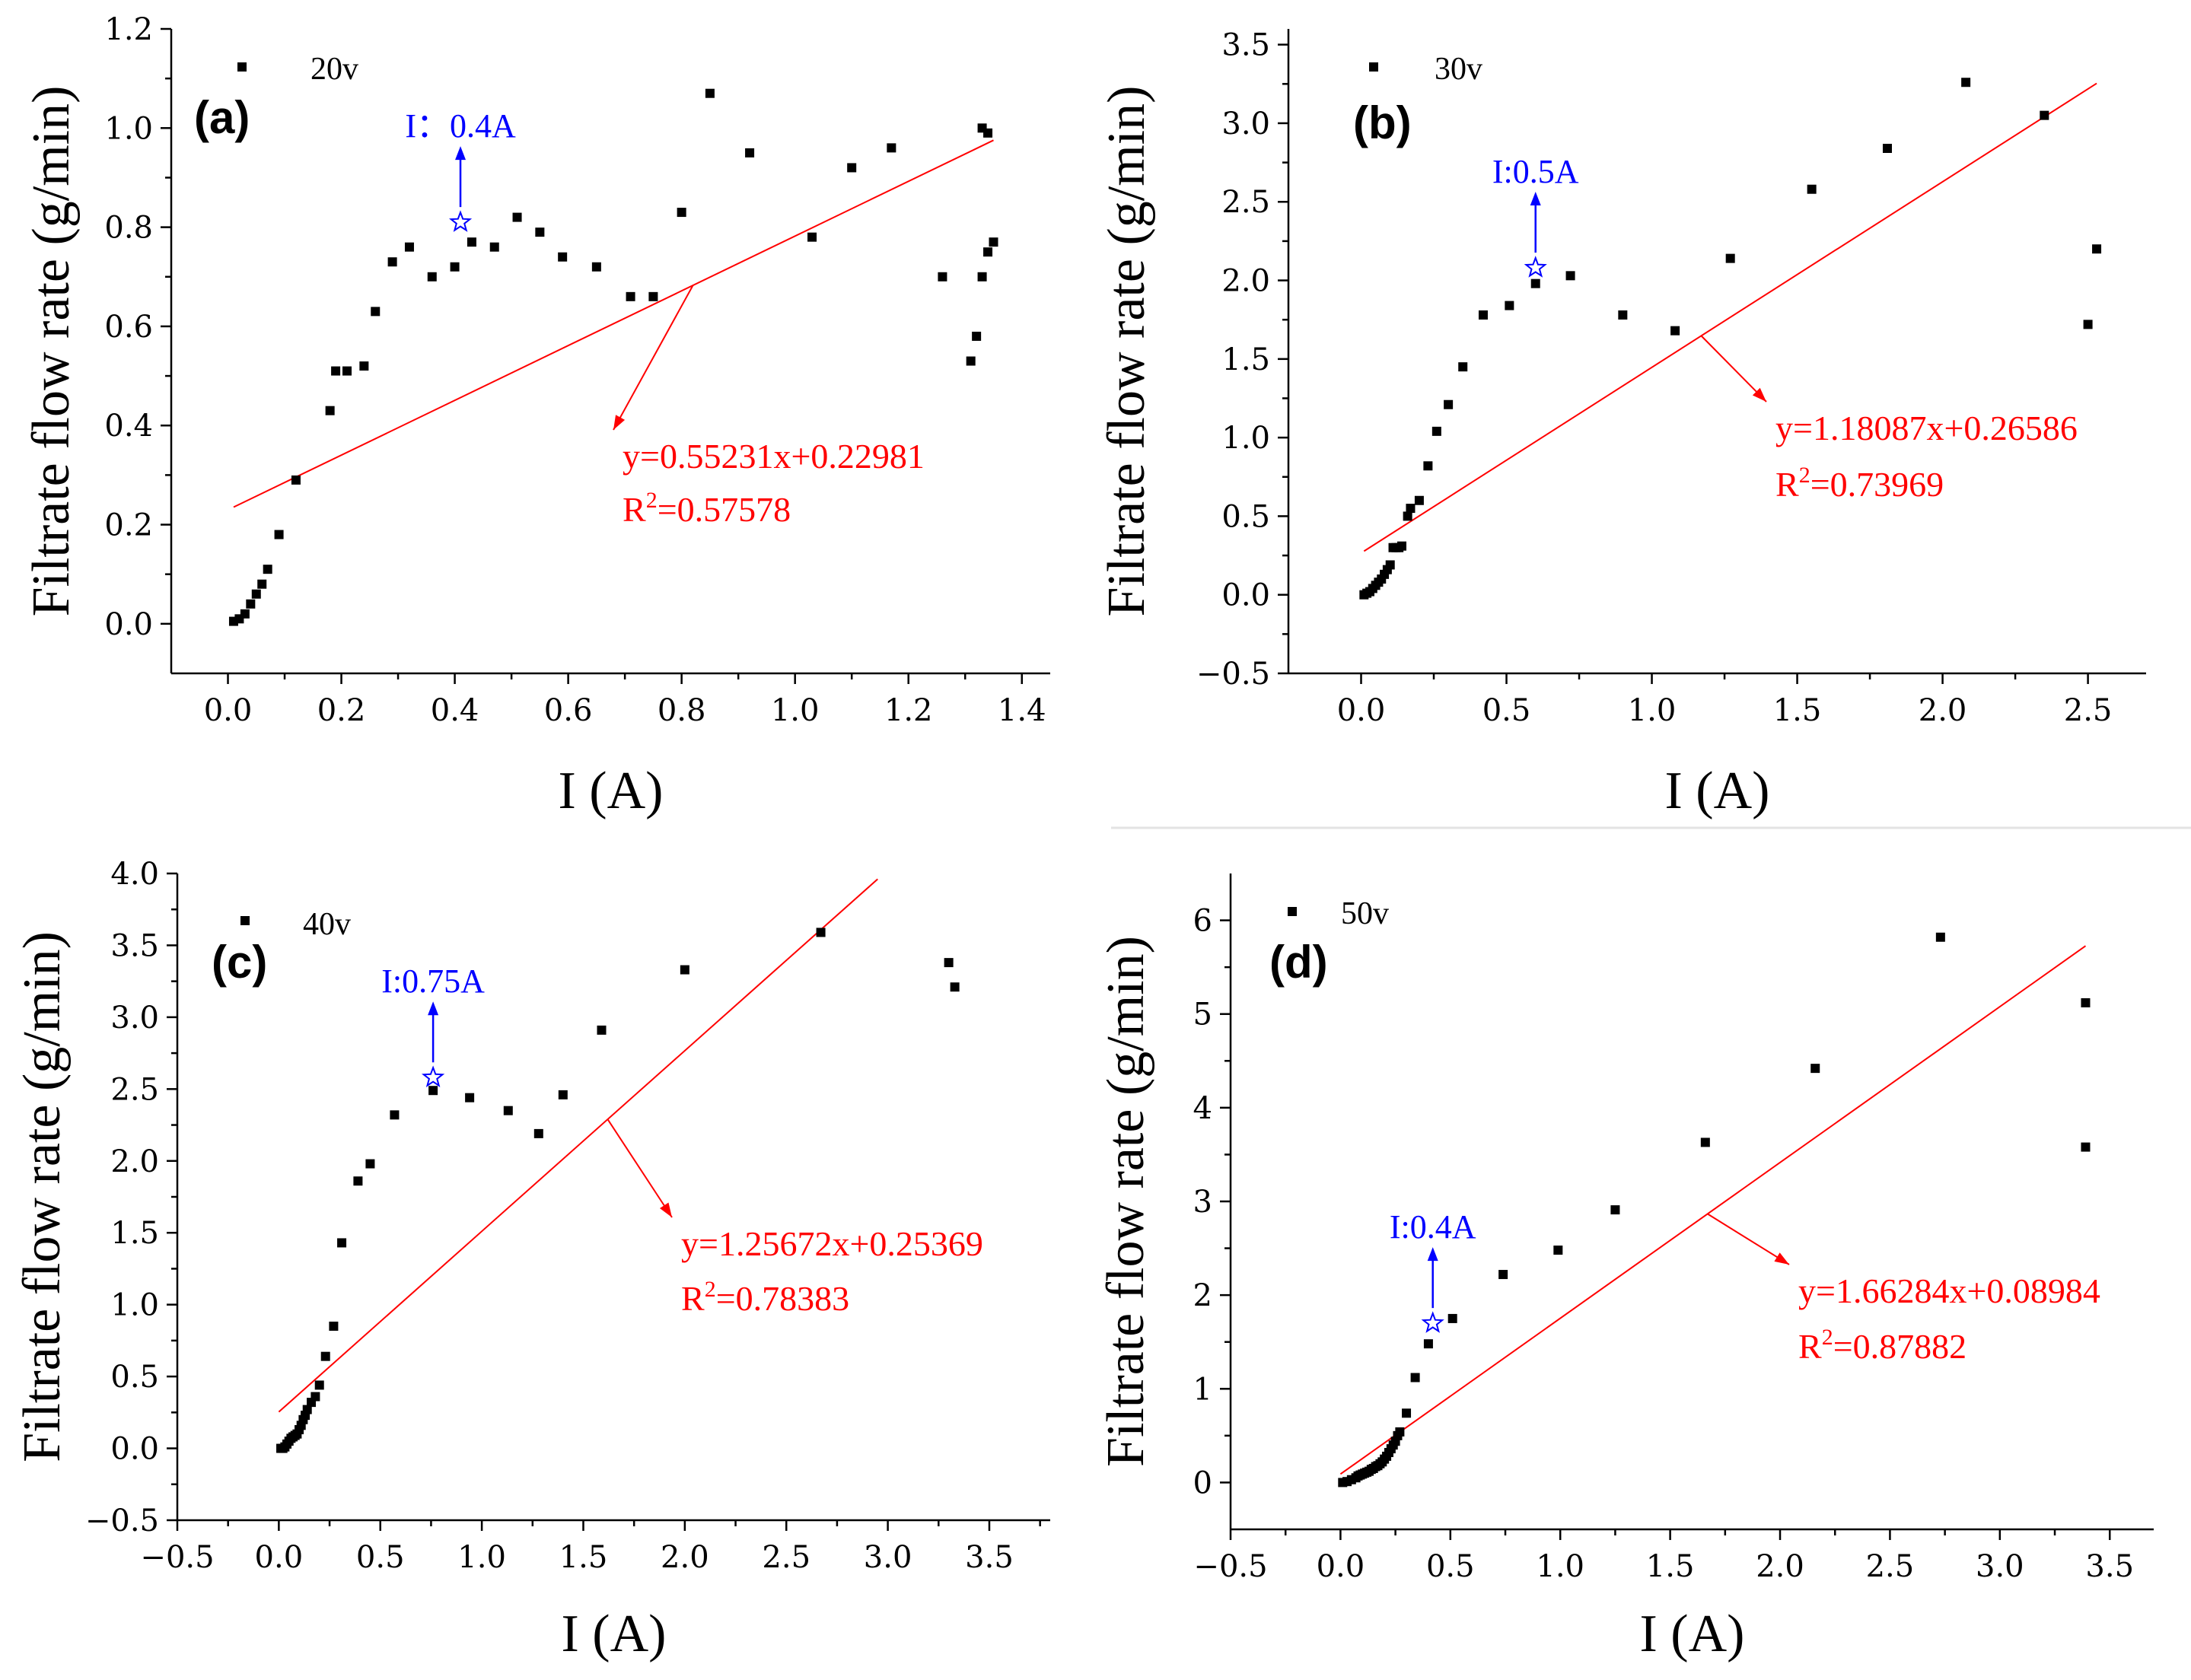 This screenshot has height=1680, width=2191. Describe the element at coordinates (707, 508) in the screenshot. I see `r-squared: R2=0.57578` at that location.